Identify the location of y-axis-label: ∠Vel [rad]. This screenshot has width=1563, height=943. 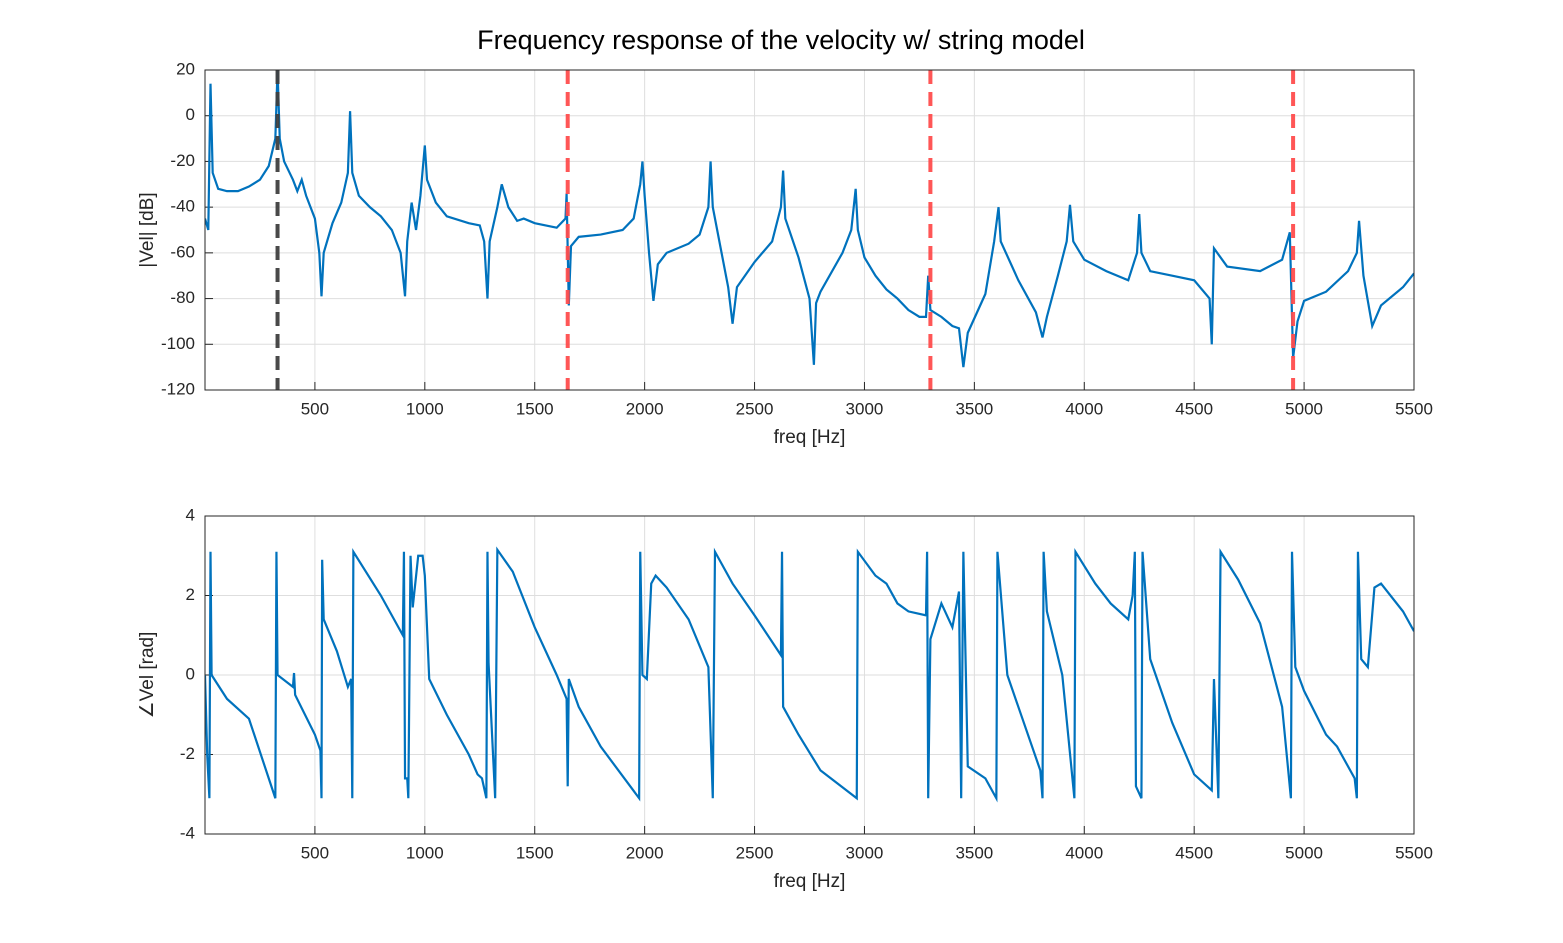
(147, 675).